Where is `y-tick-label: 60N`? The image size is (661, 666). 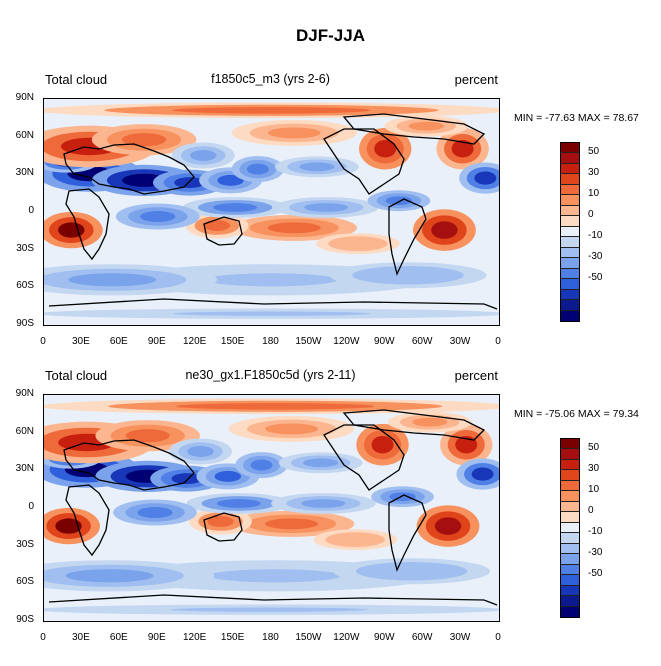 y-tick-label: 60N is located at coordinates (24, 431).